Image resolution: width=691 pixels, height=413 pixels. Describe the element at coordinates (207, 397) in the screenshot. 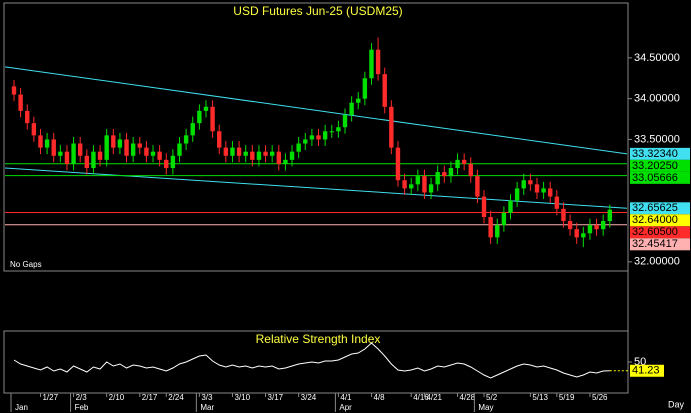

I see `x-tick-label: 3/3` at that location.